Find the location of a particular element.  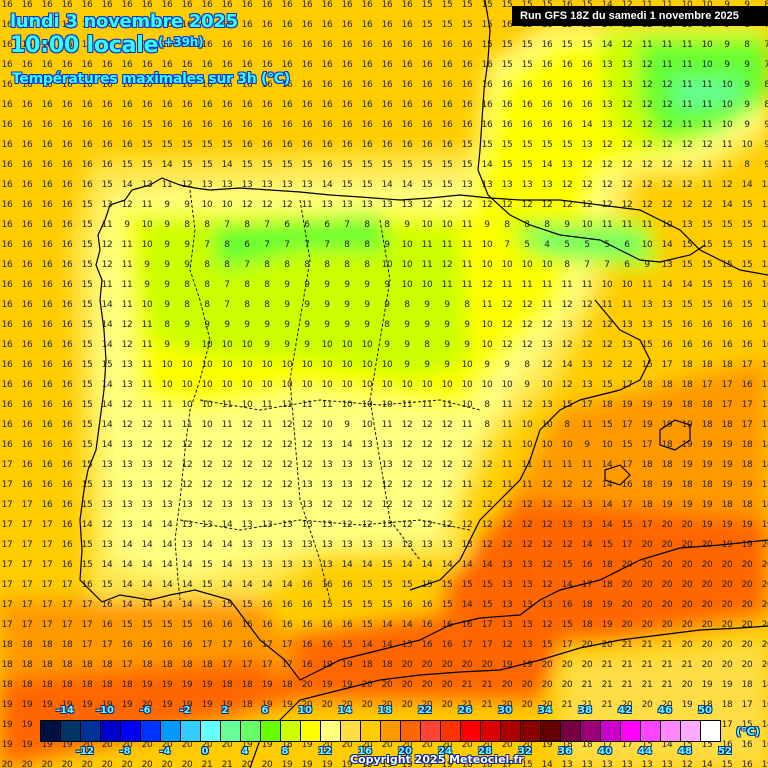

legend-bottom-label: 8 is located at coordinates (285, 751).